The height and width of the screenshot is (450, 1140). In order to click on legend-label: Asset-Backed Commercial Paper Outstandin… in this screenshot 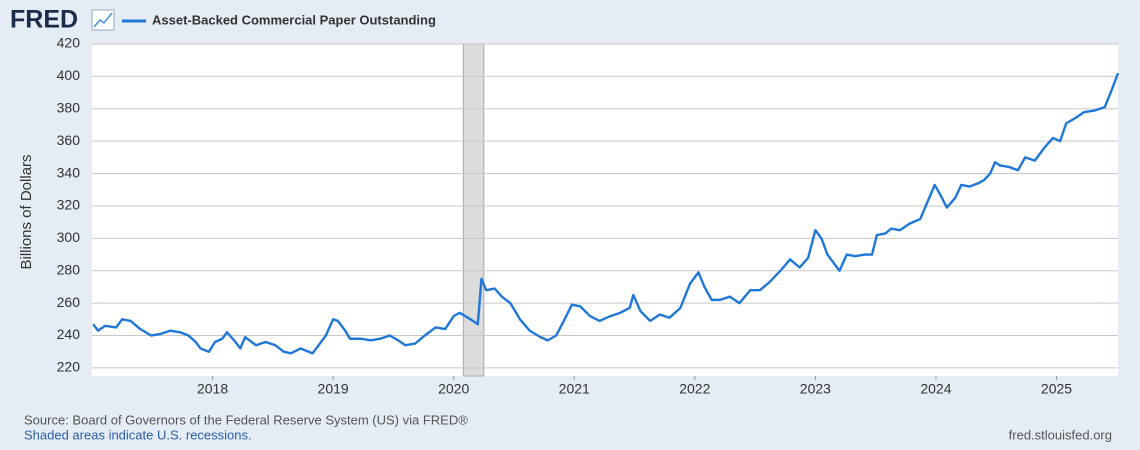, I will do `click(294, 19)`.